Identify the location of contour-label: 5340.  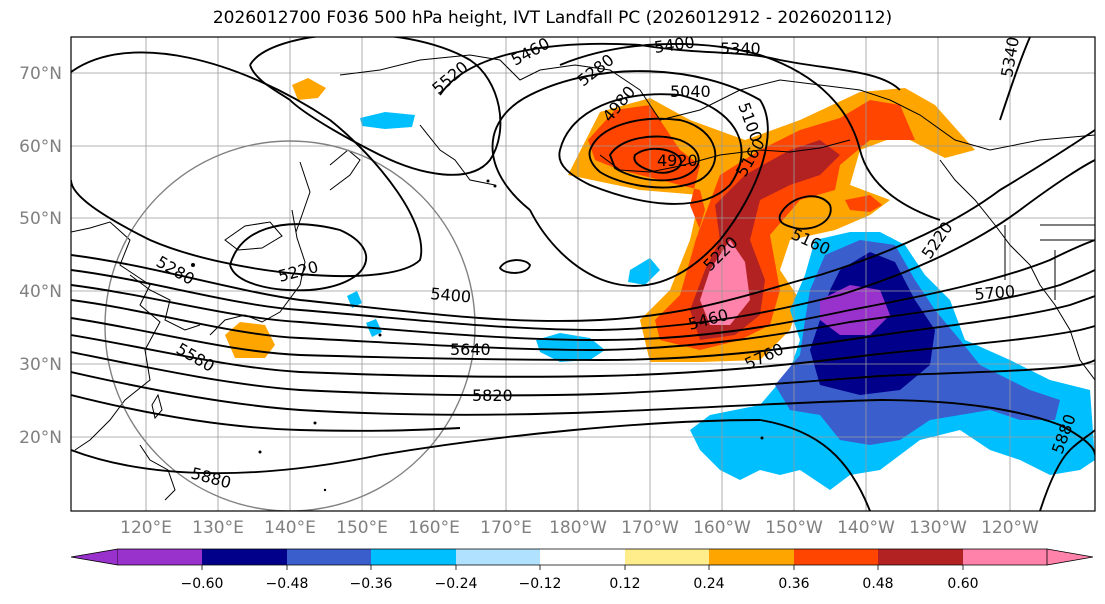
(740, 48).